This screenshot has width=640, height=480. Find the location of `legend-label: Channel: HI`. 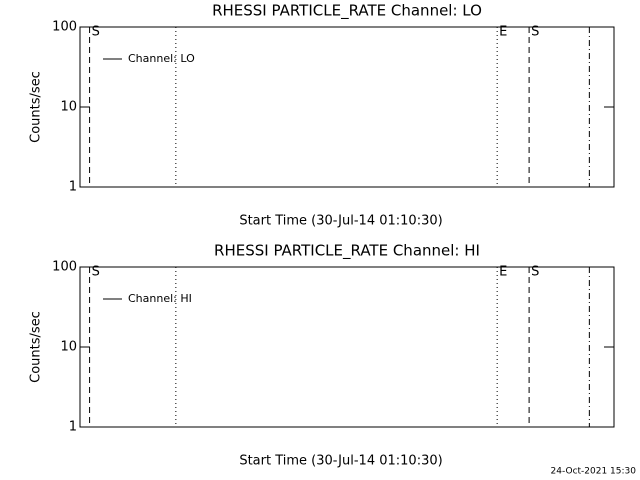

legend-label: Channel: HI is located at coordinates (160, 298).